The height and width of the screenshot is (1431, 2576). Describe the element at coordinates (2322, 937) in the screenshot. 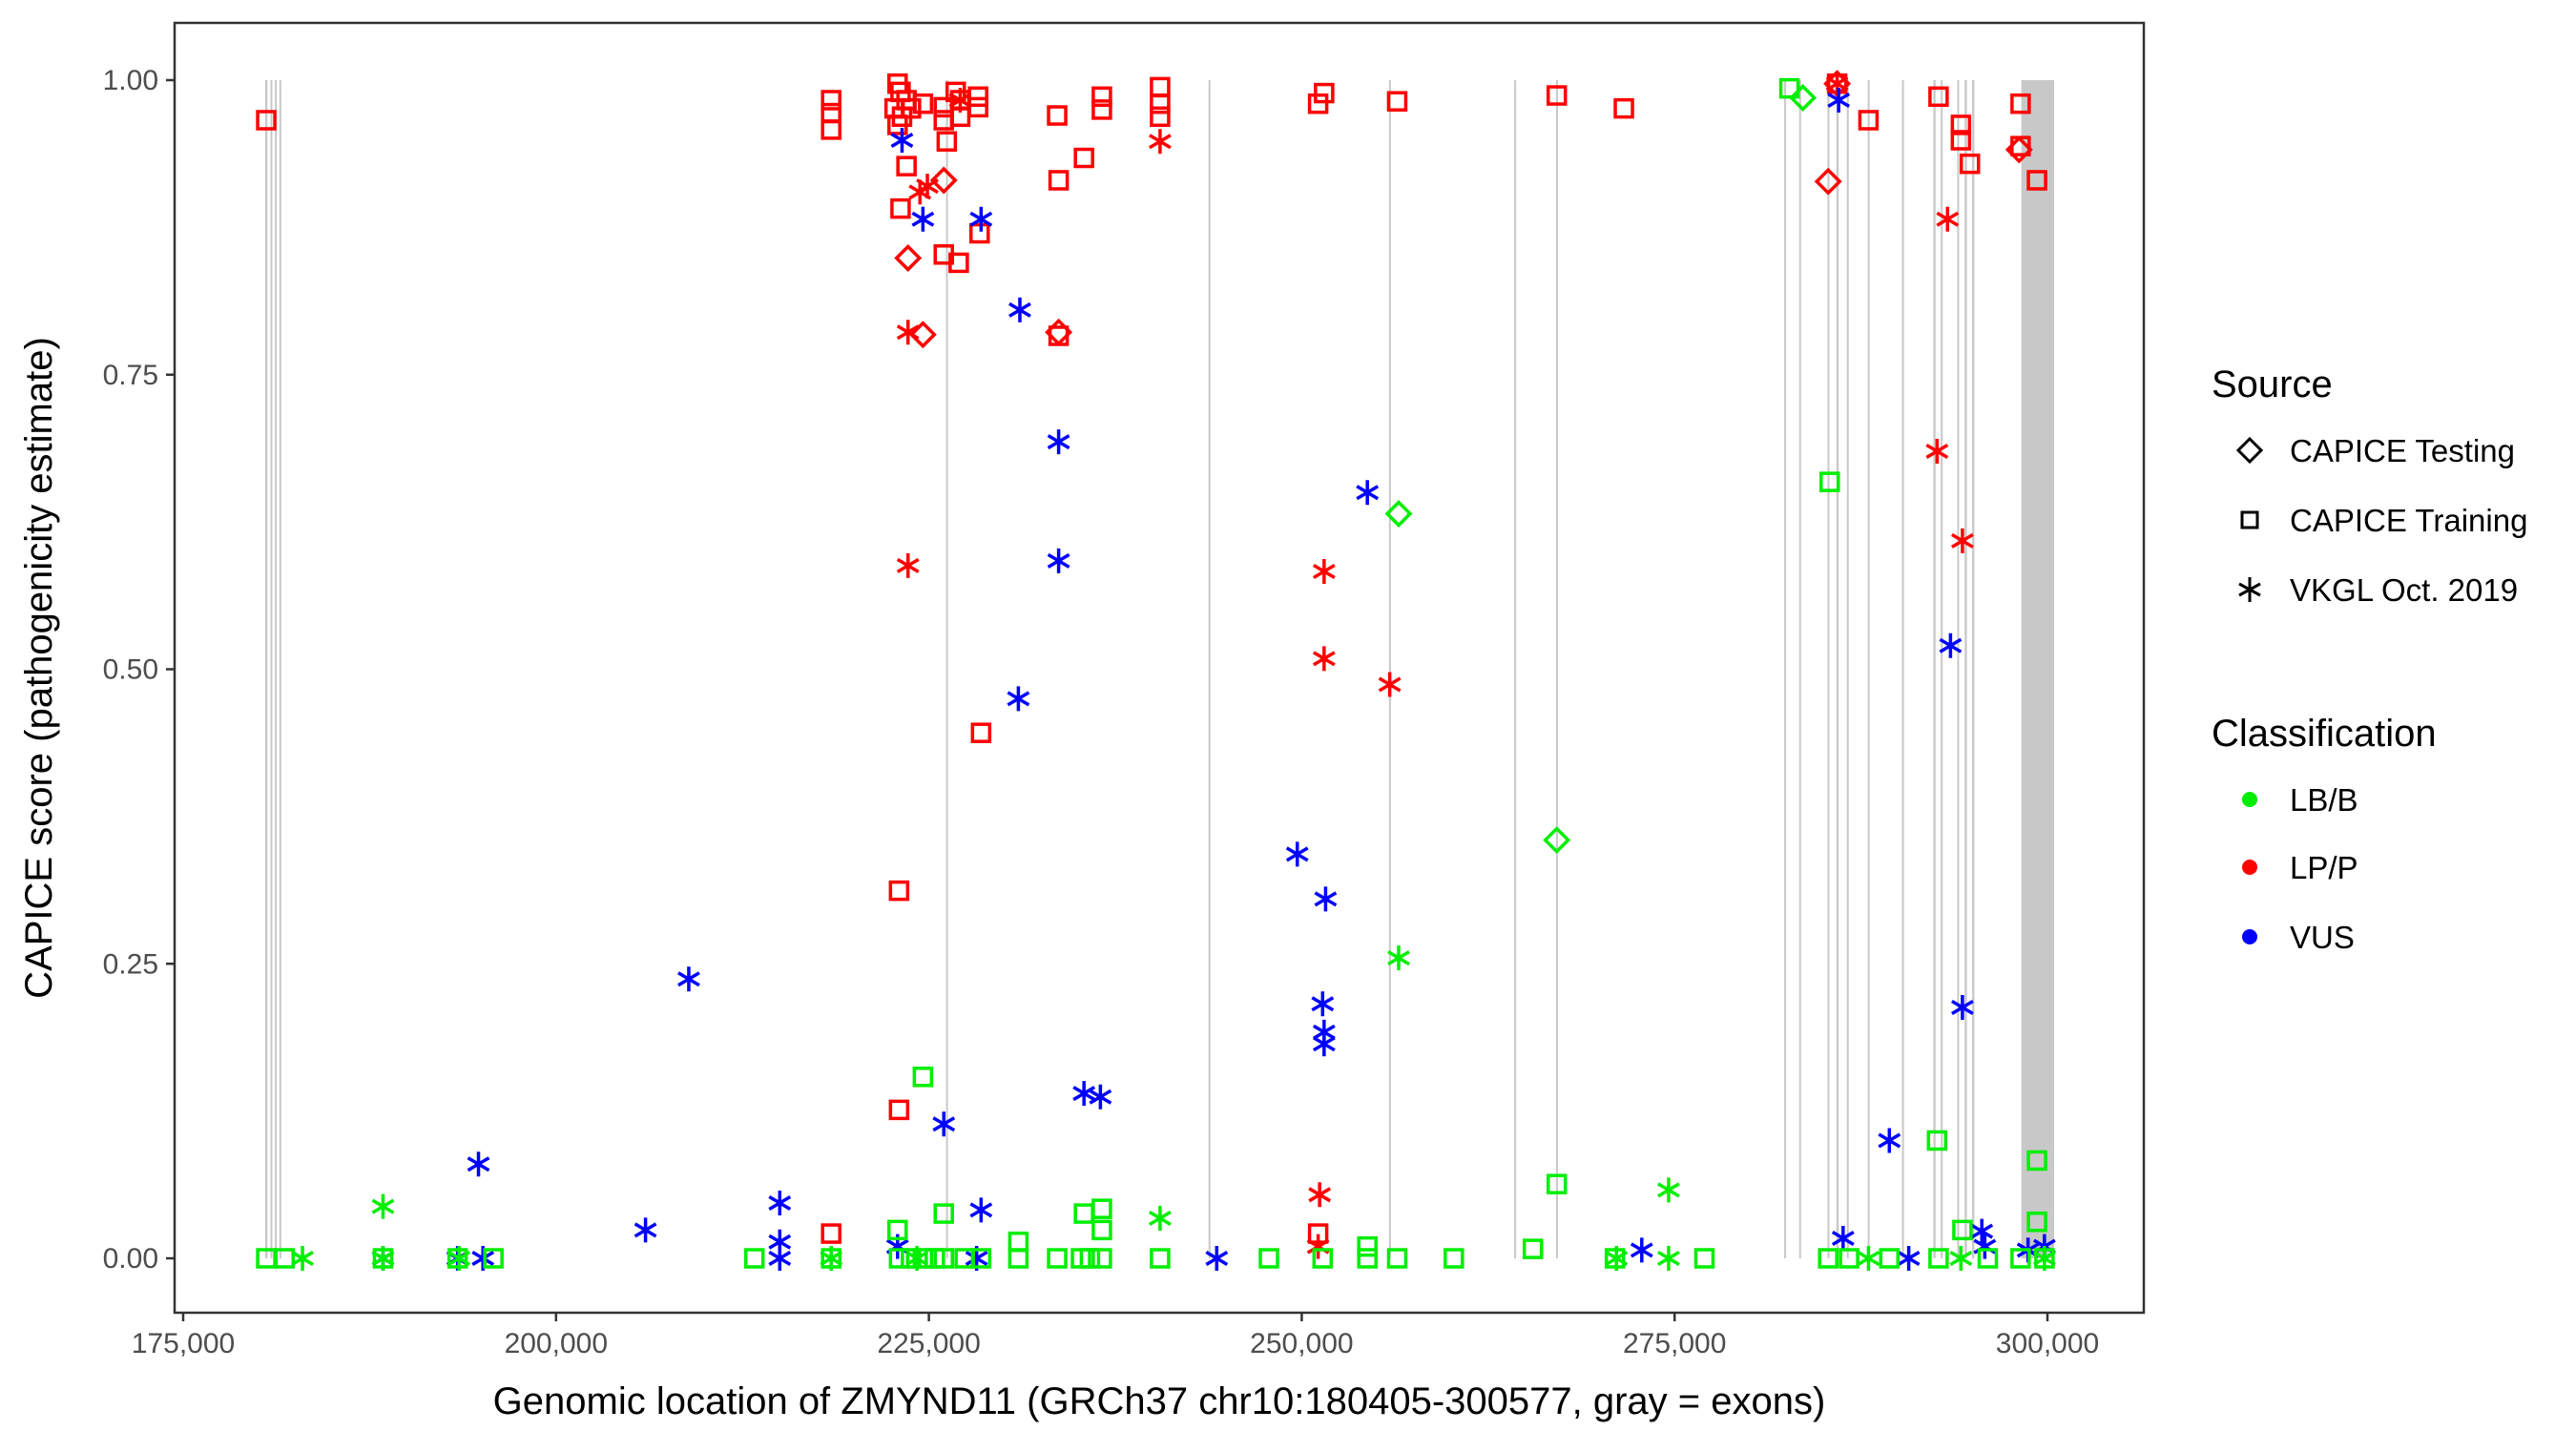

I see `legend-label: VUS` at that location.